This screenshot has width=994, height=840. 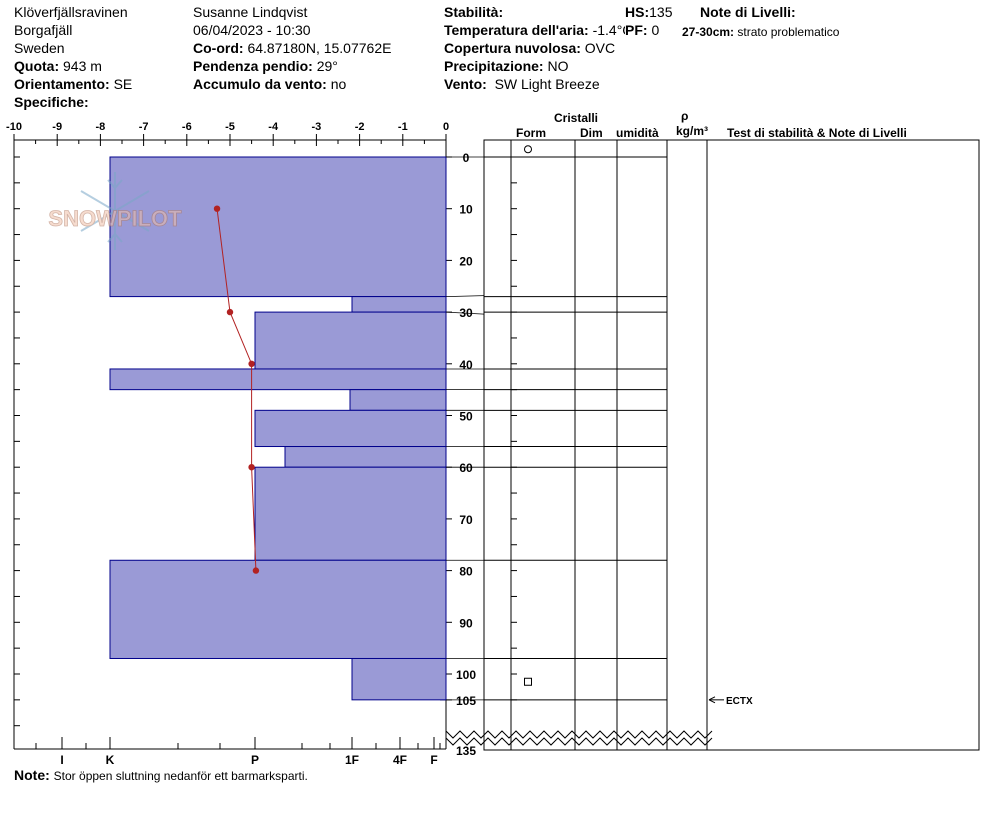 I want to click on temp-tick-label: -8, so click(x=101, y=127).